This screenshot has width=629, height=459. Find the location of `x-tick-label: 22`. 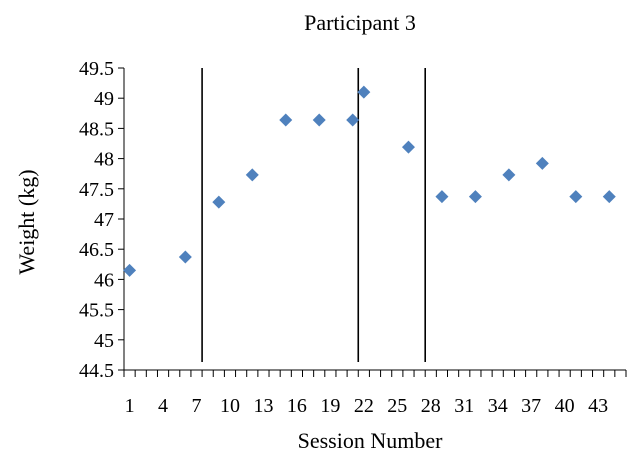

x-tick-label: 22 is located at coordinates (364, 406).